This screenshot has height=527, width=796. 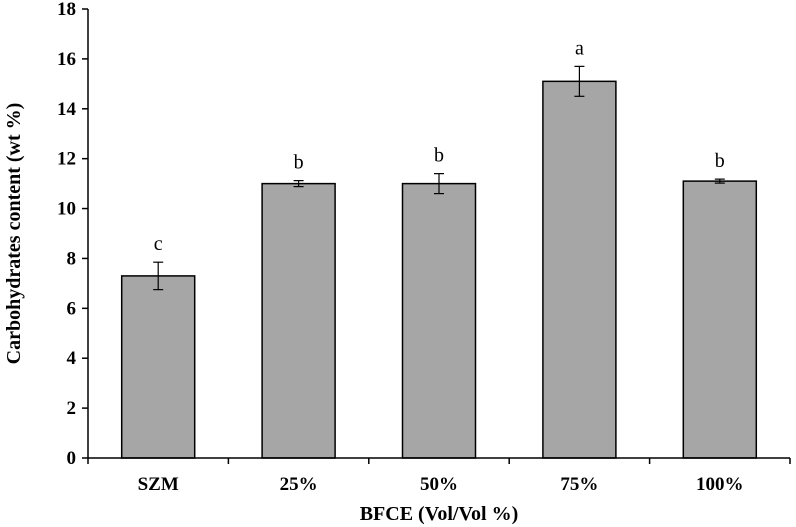 What do you see at coordinates (158, 244) in the screenshot?
I see `significance-label: c` at bounding box center [158, 244].